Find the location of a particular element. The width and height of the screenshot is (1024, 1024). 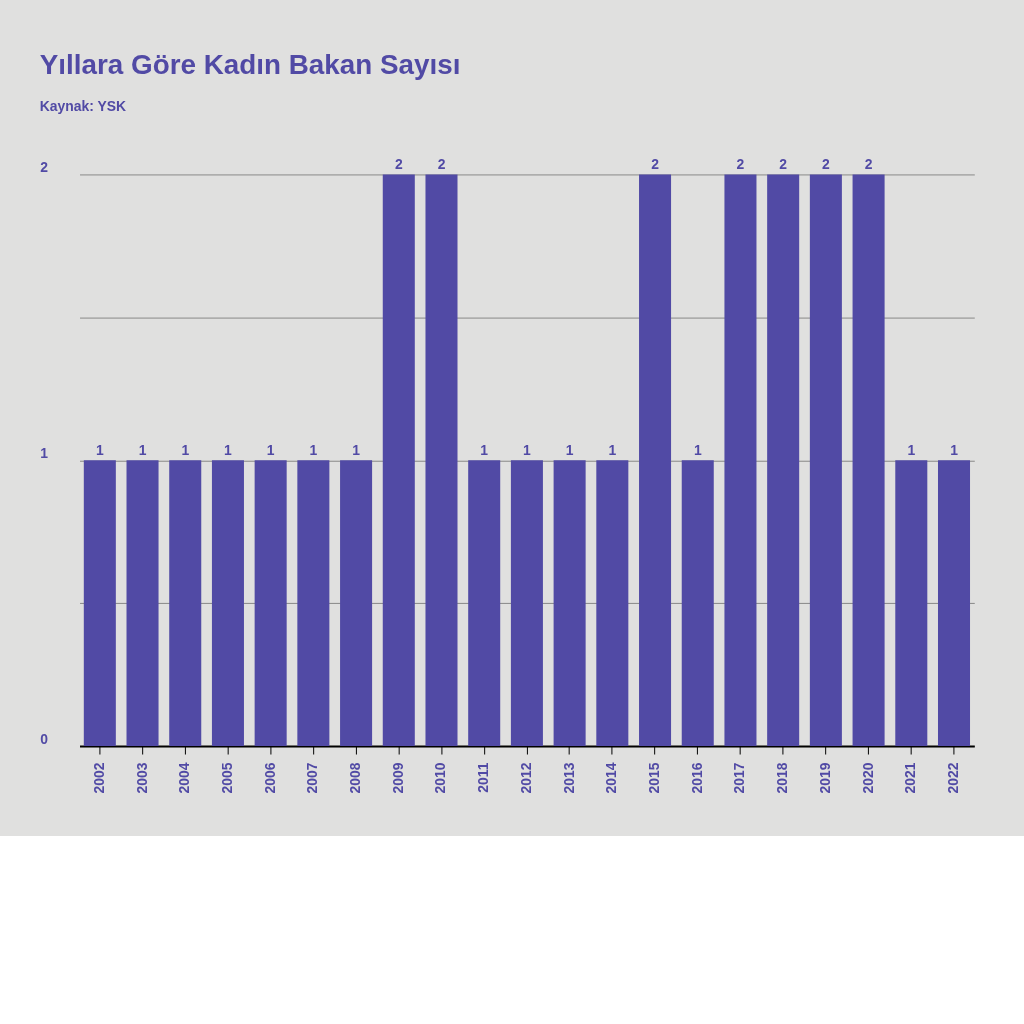

x-tick-label: 2012 is located at coordinates (525, 778).